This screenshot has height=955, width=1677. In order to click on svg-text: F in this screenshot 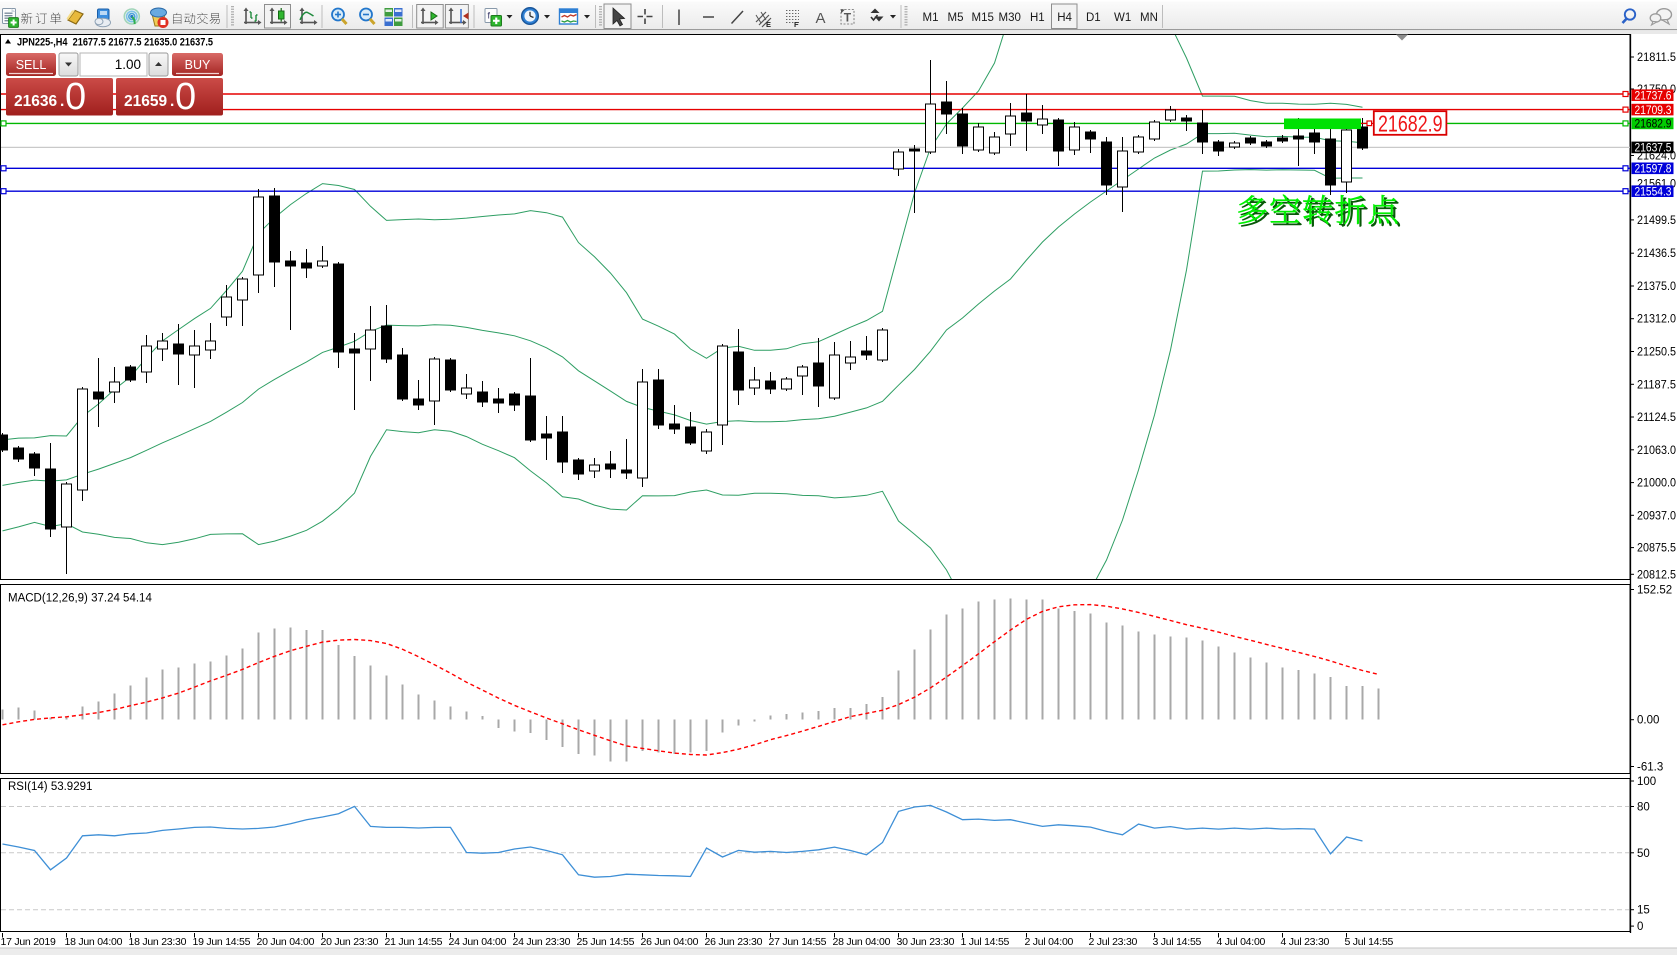, I will do `click(796, 24)`.